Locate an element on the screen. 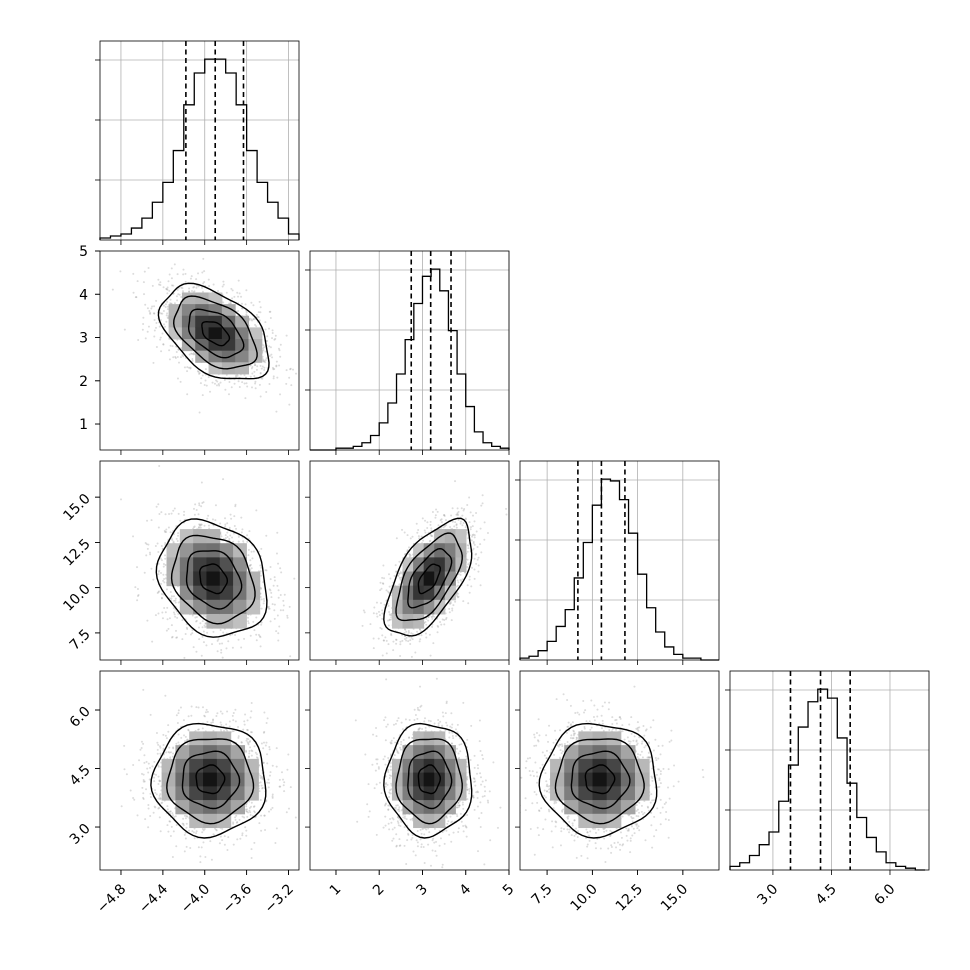  panel-content is located at coordinates (209, 565).